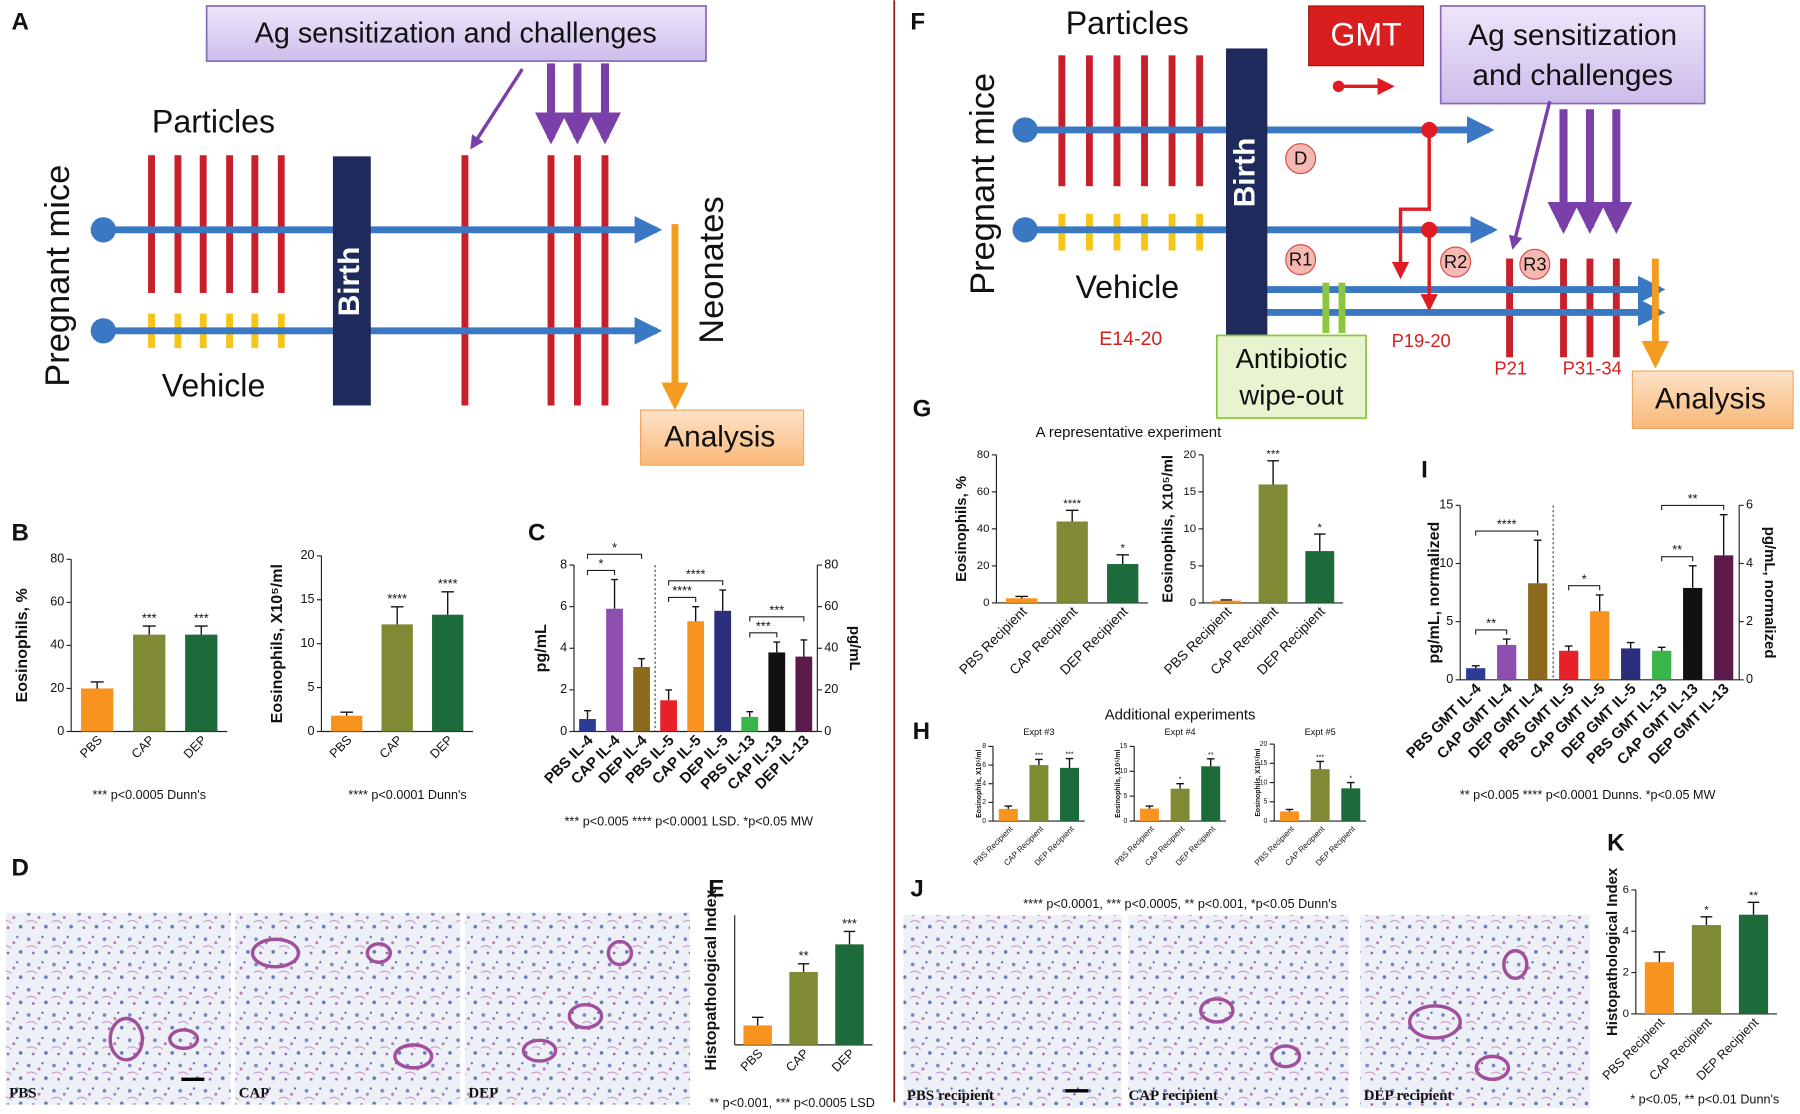 Image resolution: width=1800 pixels, height=1114 pixels. What do you see at coordinates (213, 122) in the screenshot?
I see `particles-label: Particles` at bounding box center [213, 122].